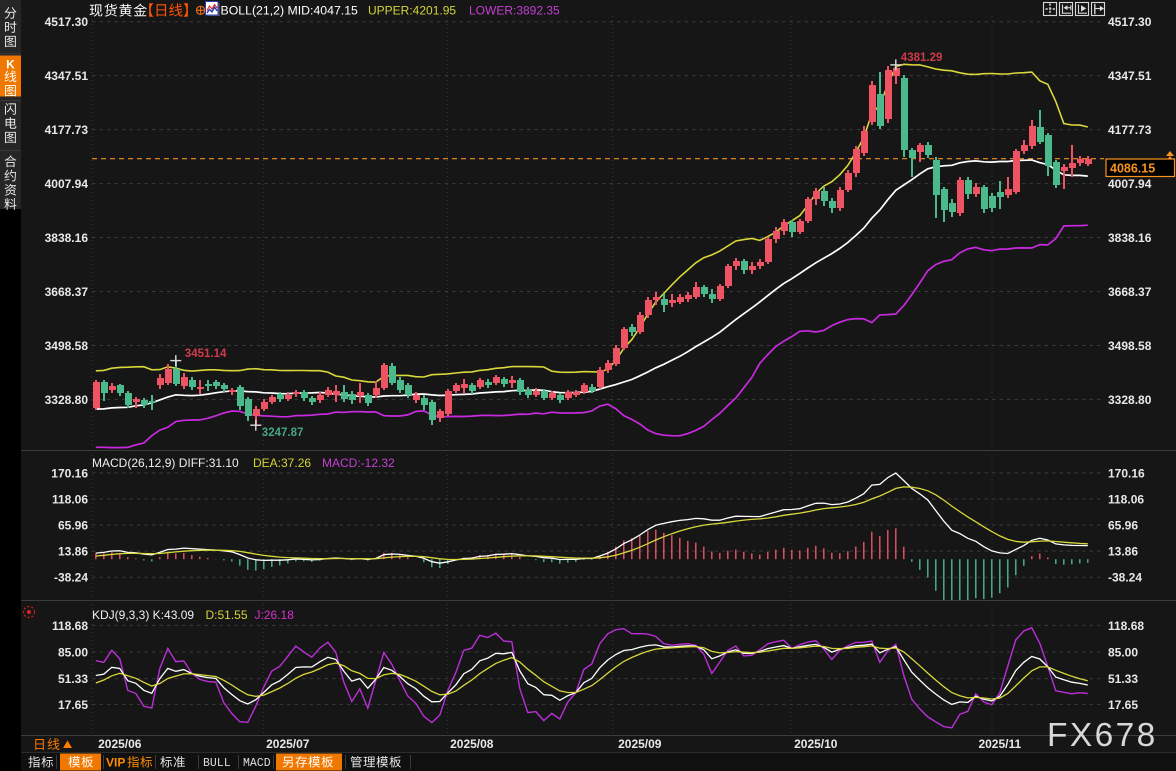 The image size is (1176, 771). What do you see at coordinates (514, 11) in the screenshot?
I see `svg-text: LOWER:3892.35` at bounding box center [514, 11].